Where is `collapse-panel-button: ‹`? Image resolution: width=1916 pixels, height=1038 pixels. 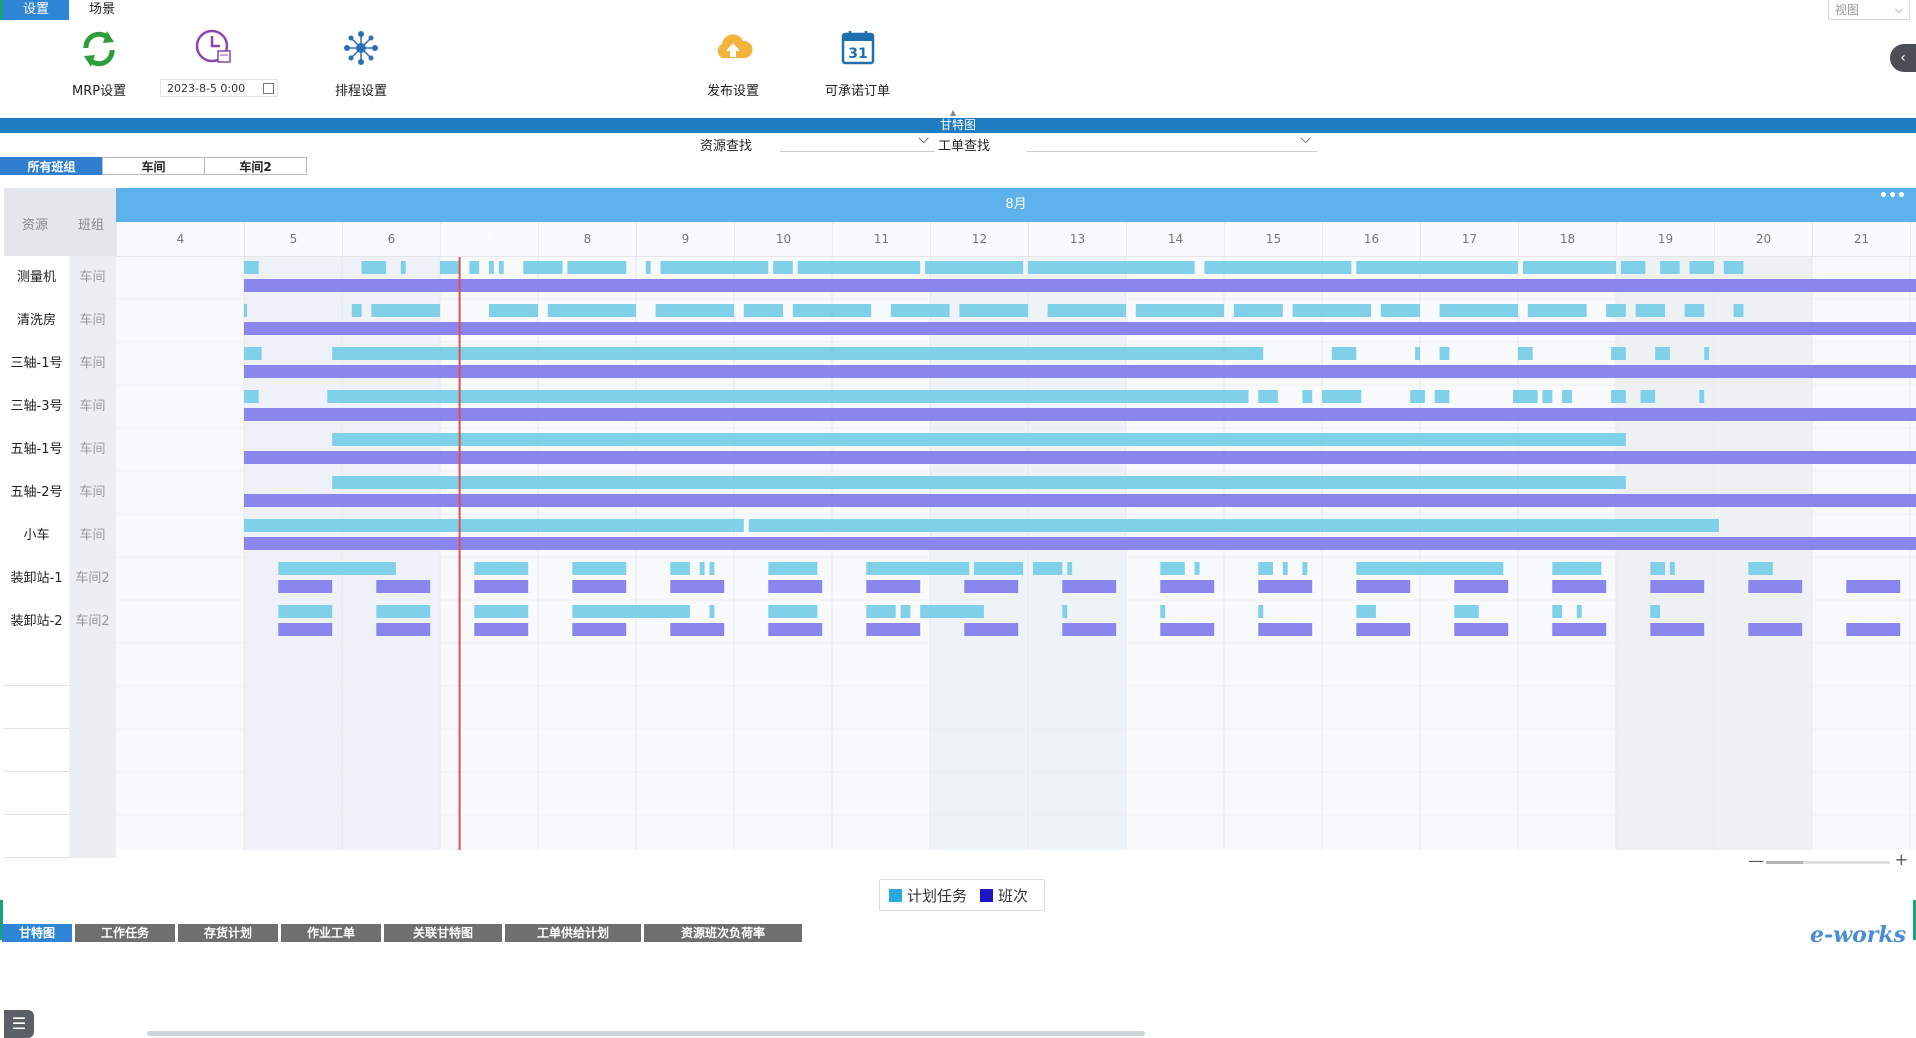 collapse-panel-button: ‹ is located at coordinates (1903, 58).